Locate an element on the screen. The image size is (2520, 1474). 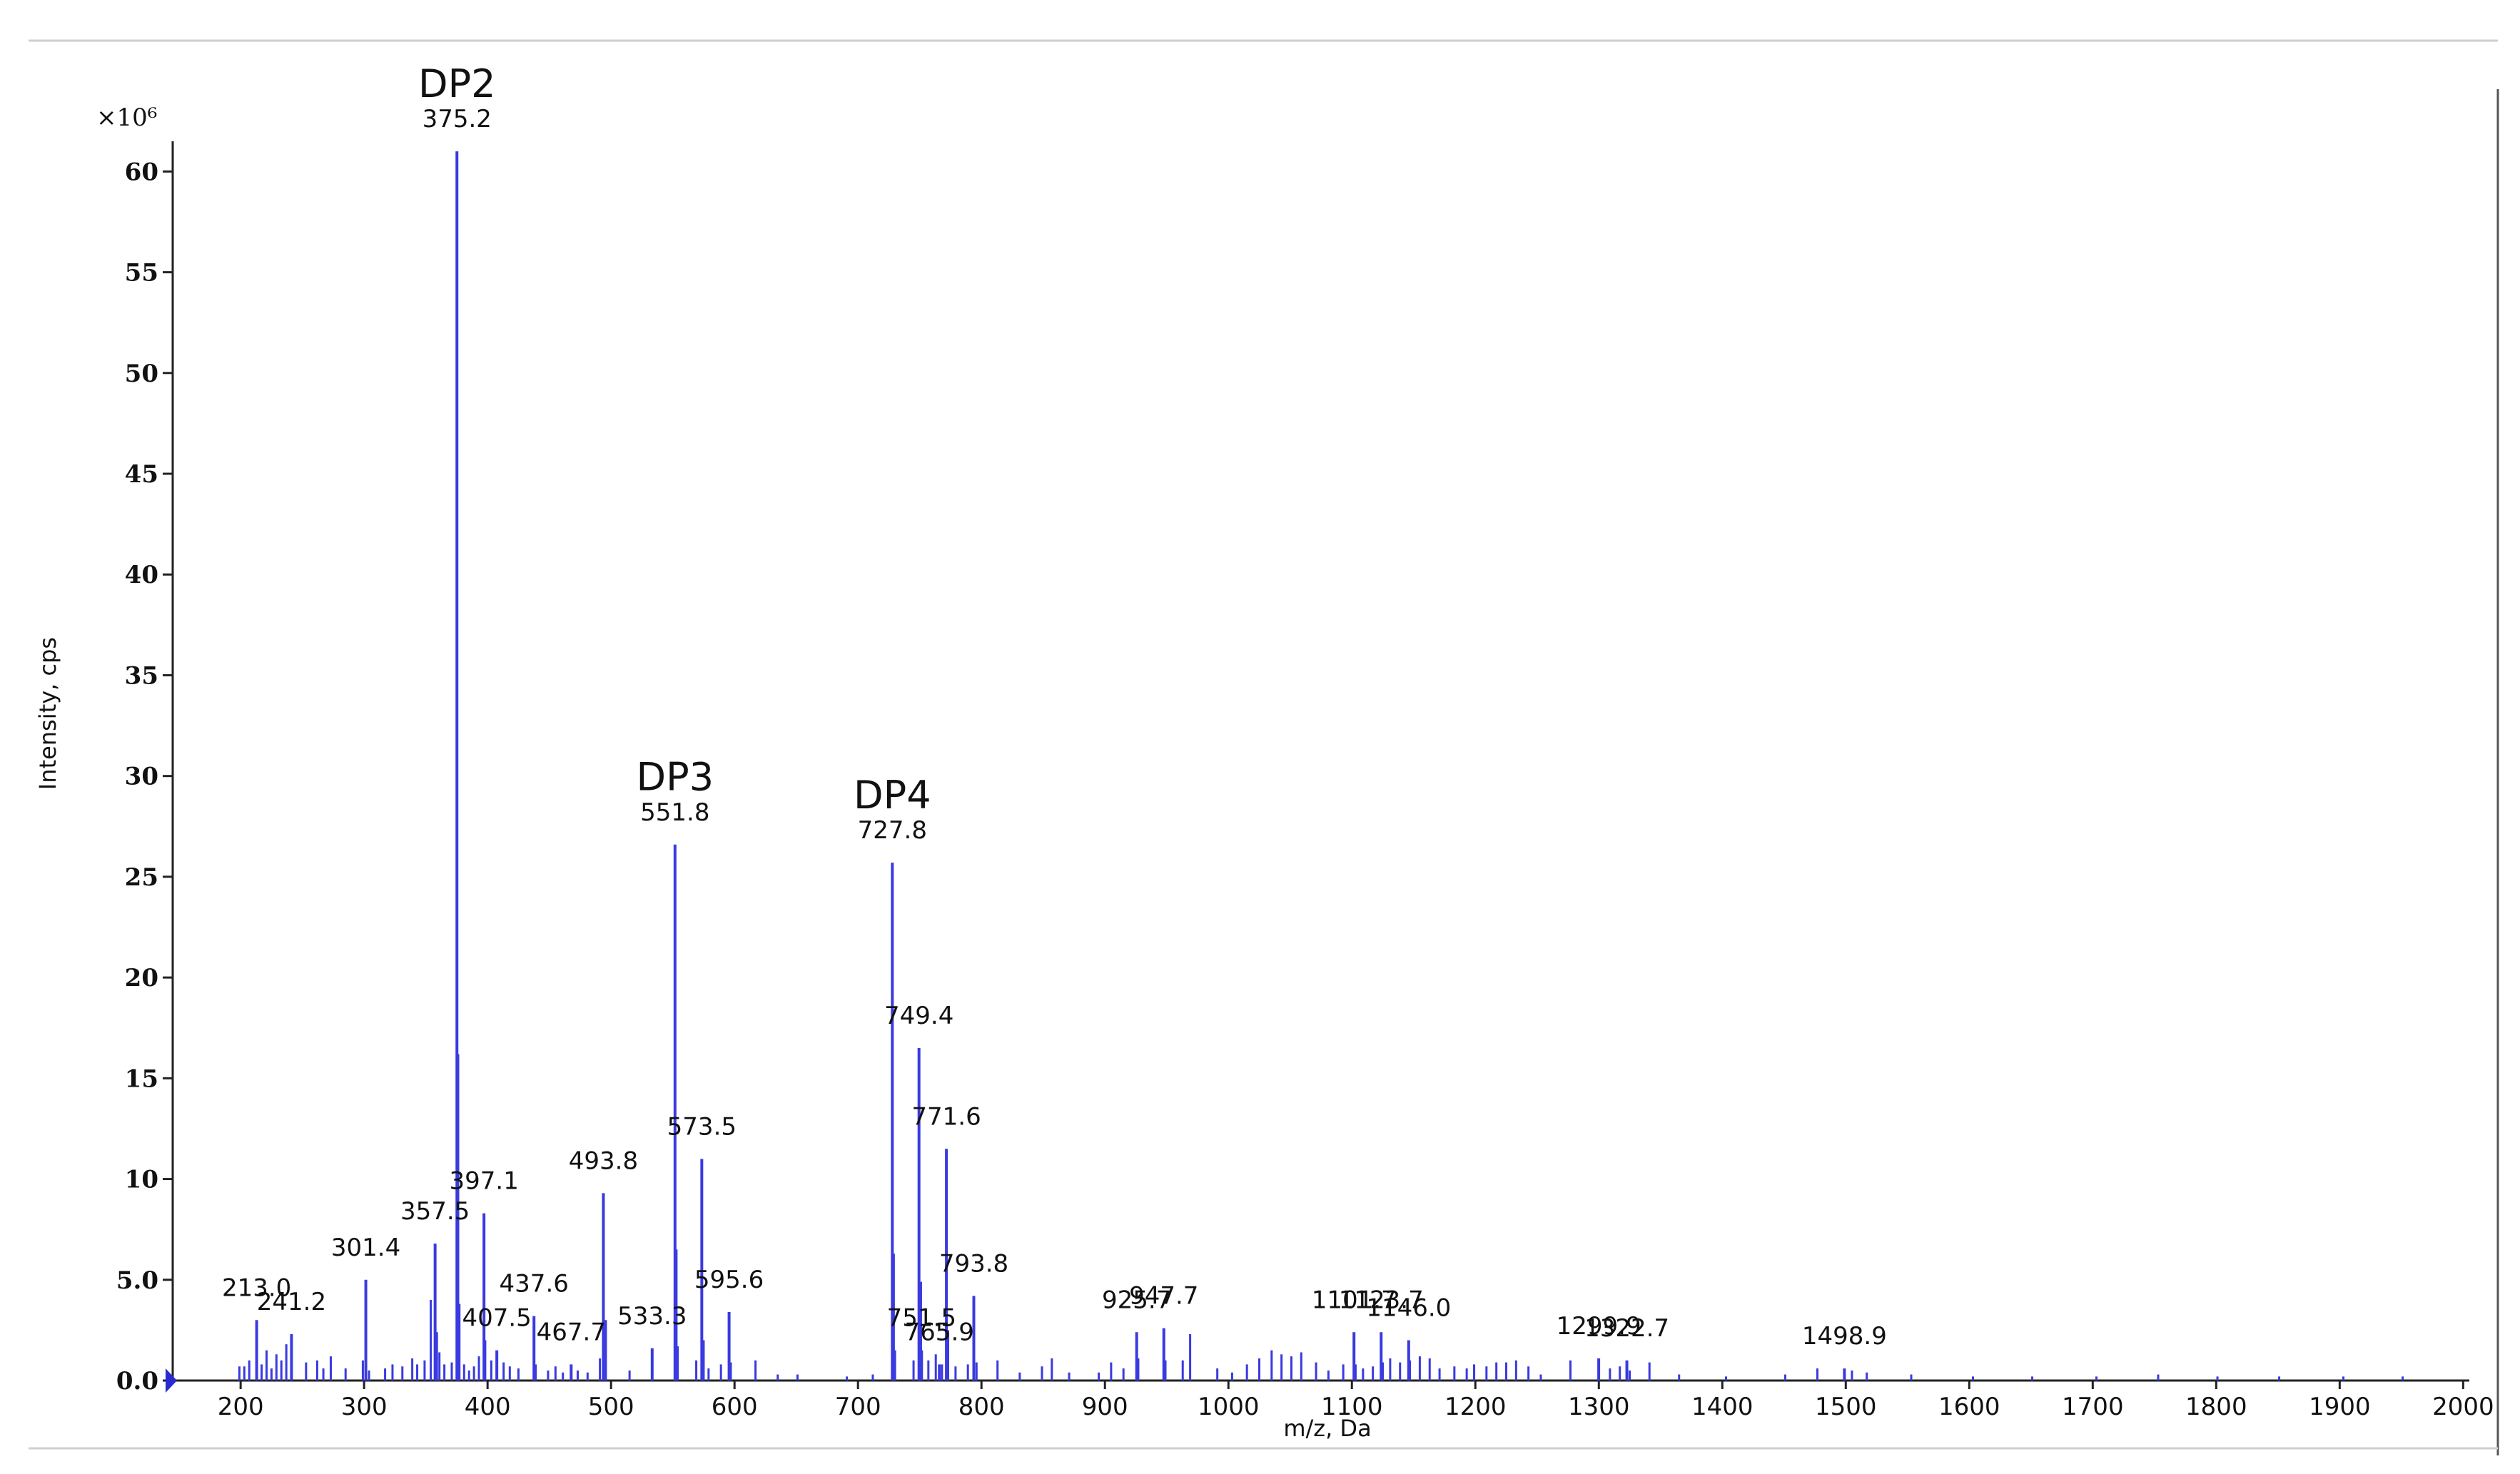
peak-label: 751.5 is located at coordinates (921, 1318).